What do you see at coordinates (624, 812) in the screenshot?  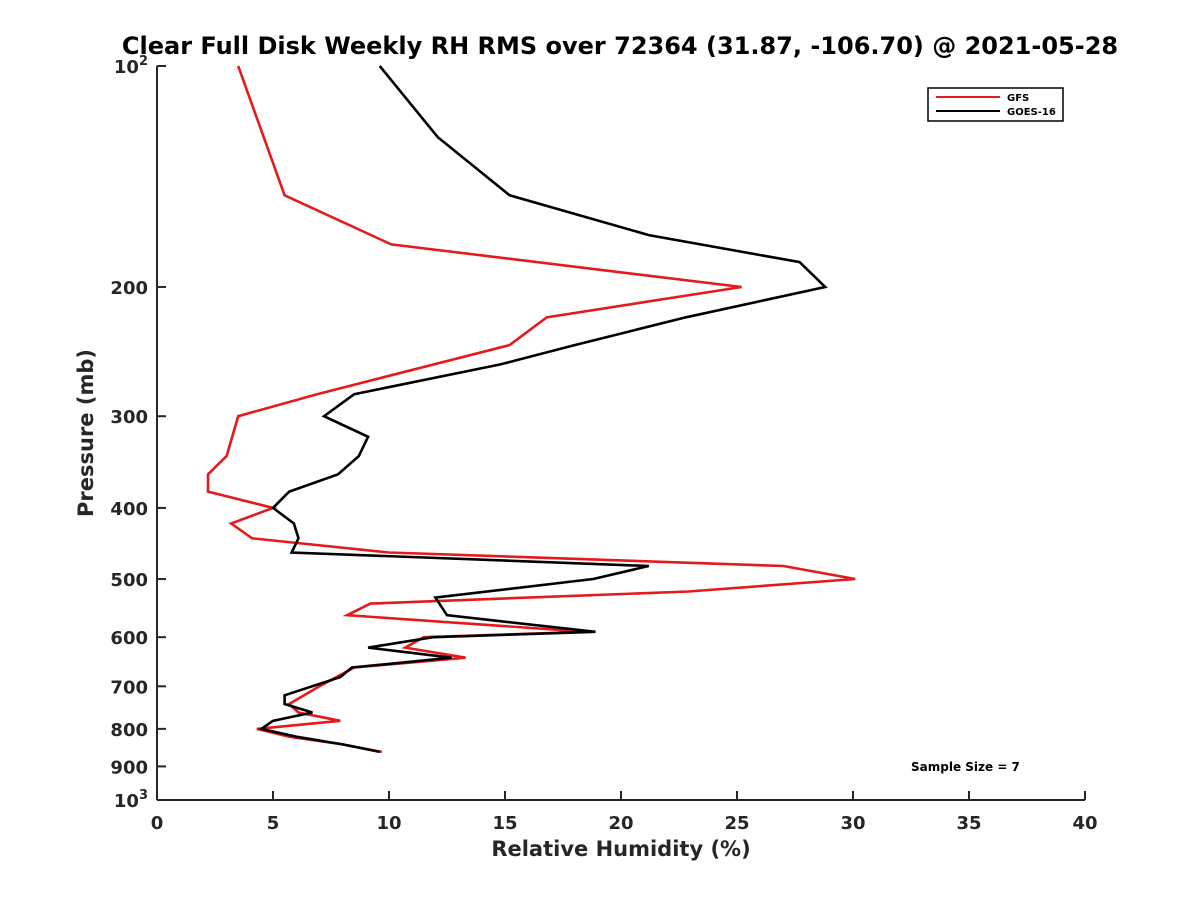 I see `x-axis-ticks: 0 5 10 15 20 25 30 35 40` at bounding box center [624, 812].